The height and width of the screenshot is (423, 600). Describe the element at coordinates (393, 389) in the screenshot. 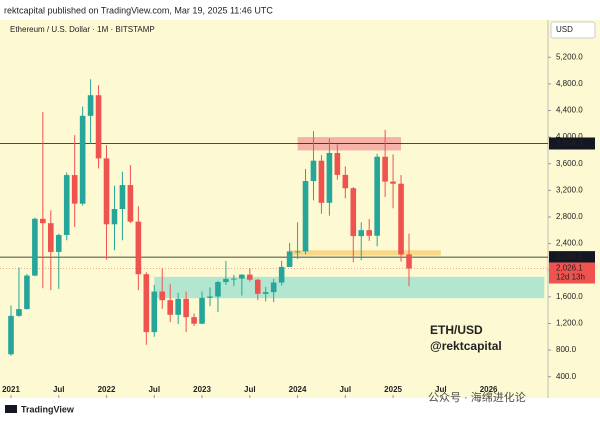

I see `x-tick-label: 2025` at that location.